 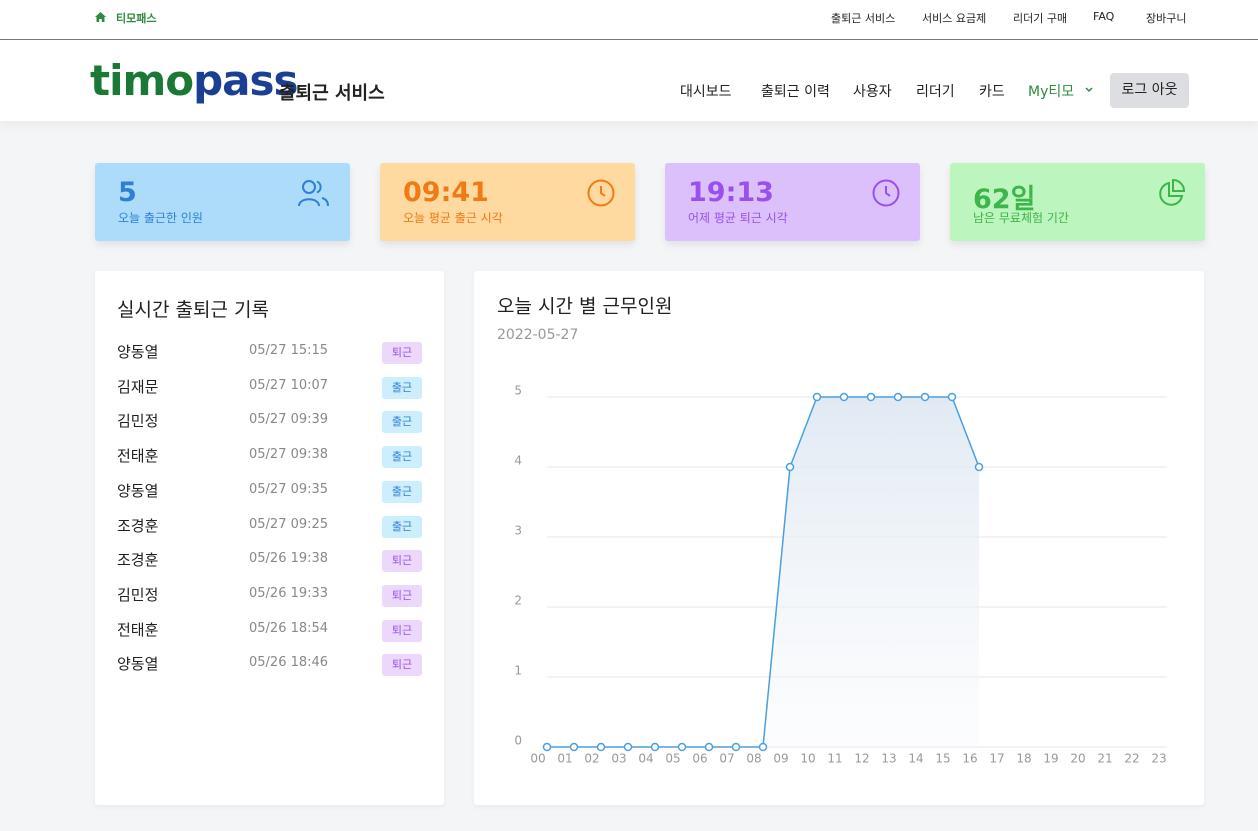 What do you see at coordinates (1023, 759) in the screenshot?
I see `x-tick-label: 18` at bounding box center [1023, 759].